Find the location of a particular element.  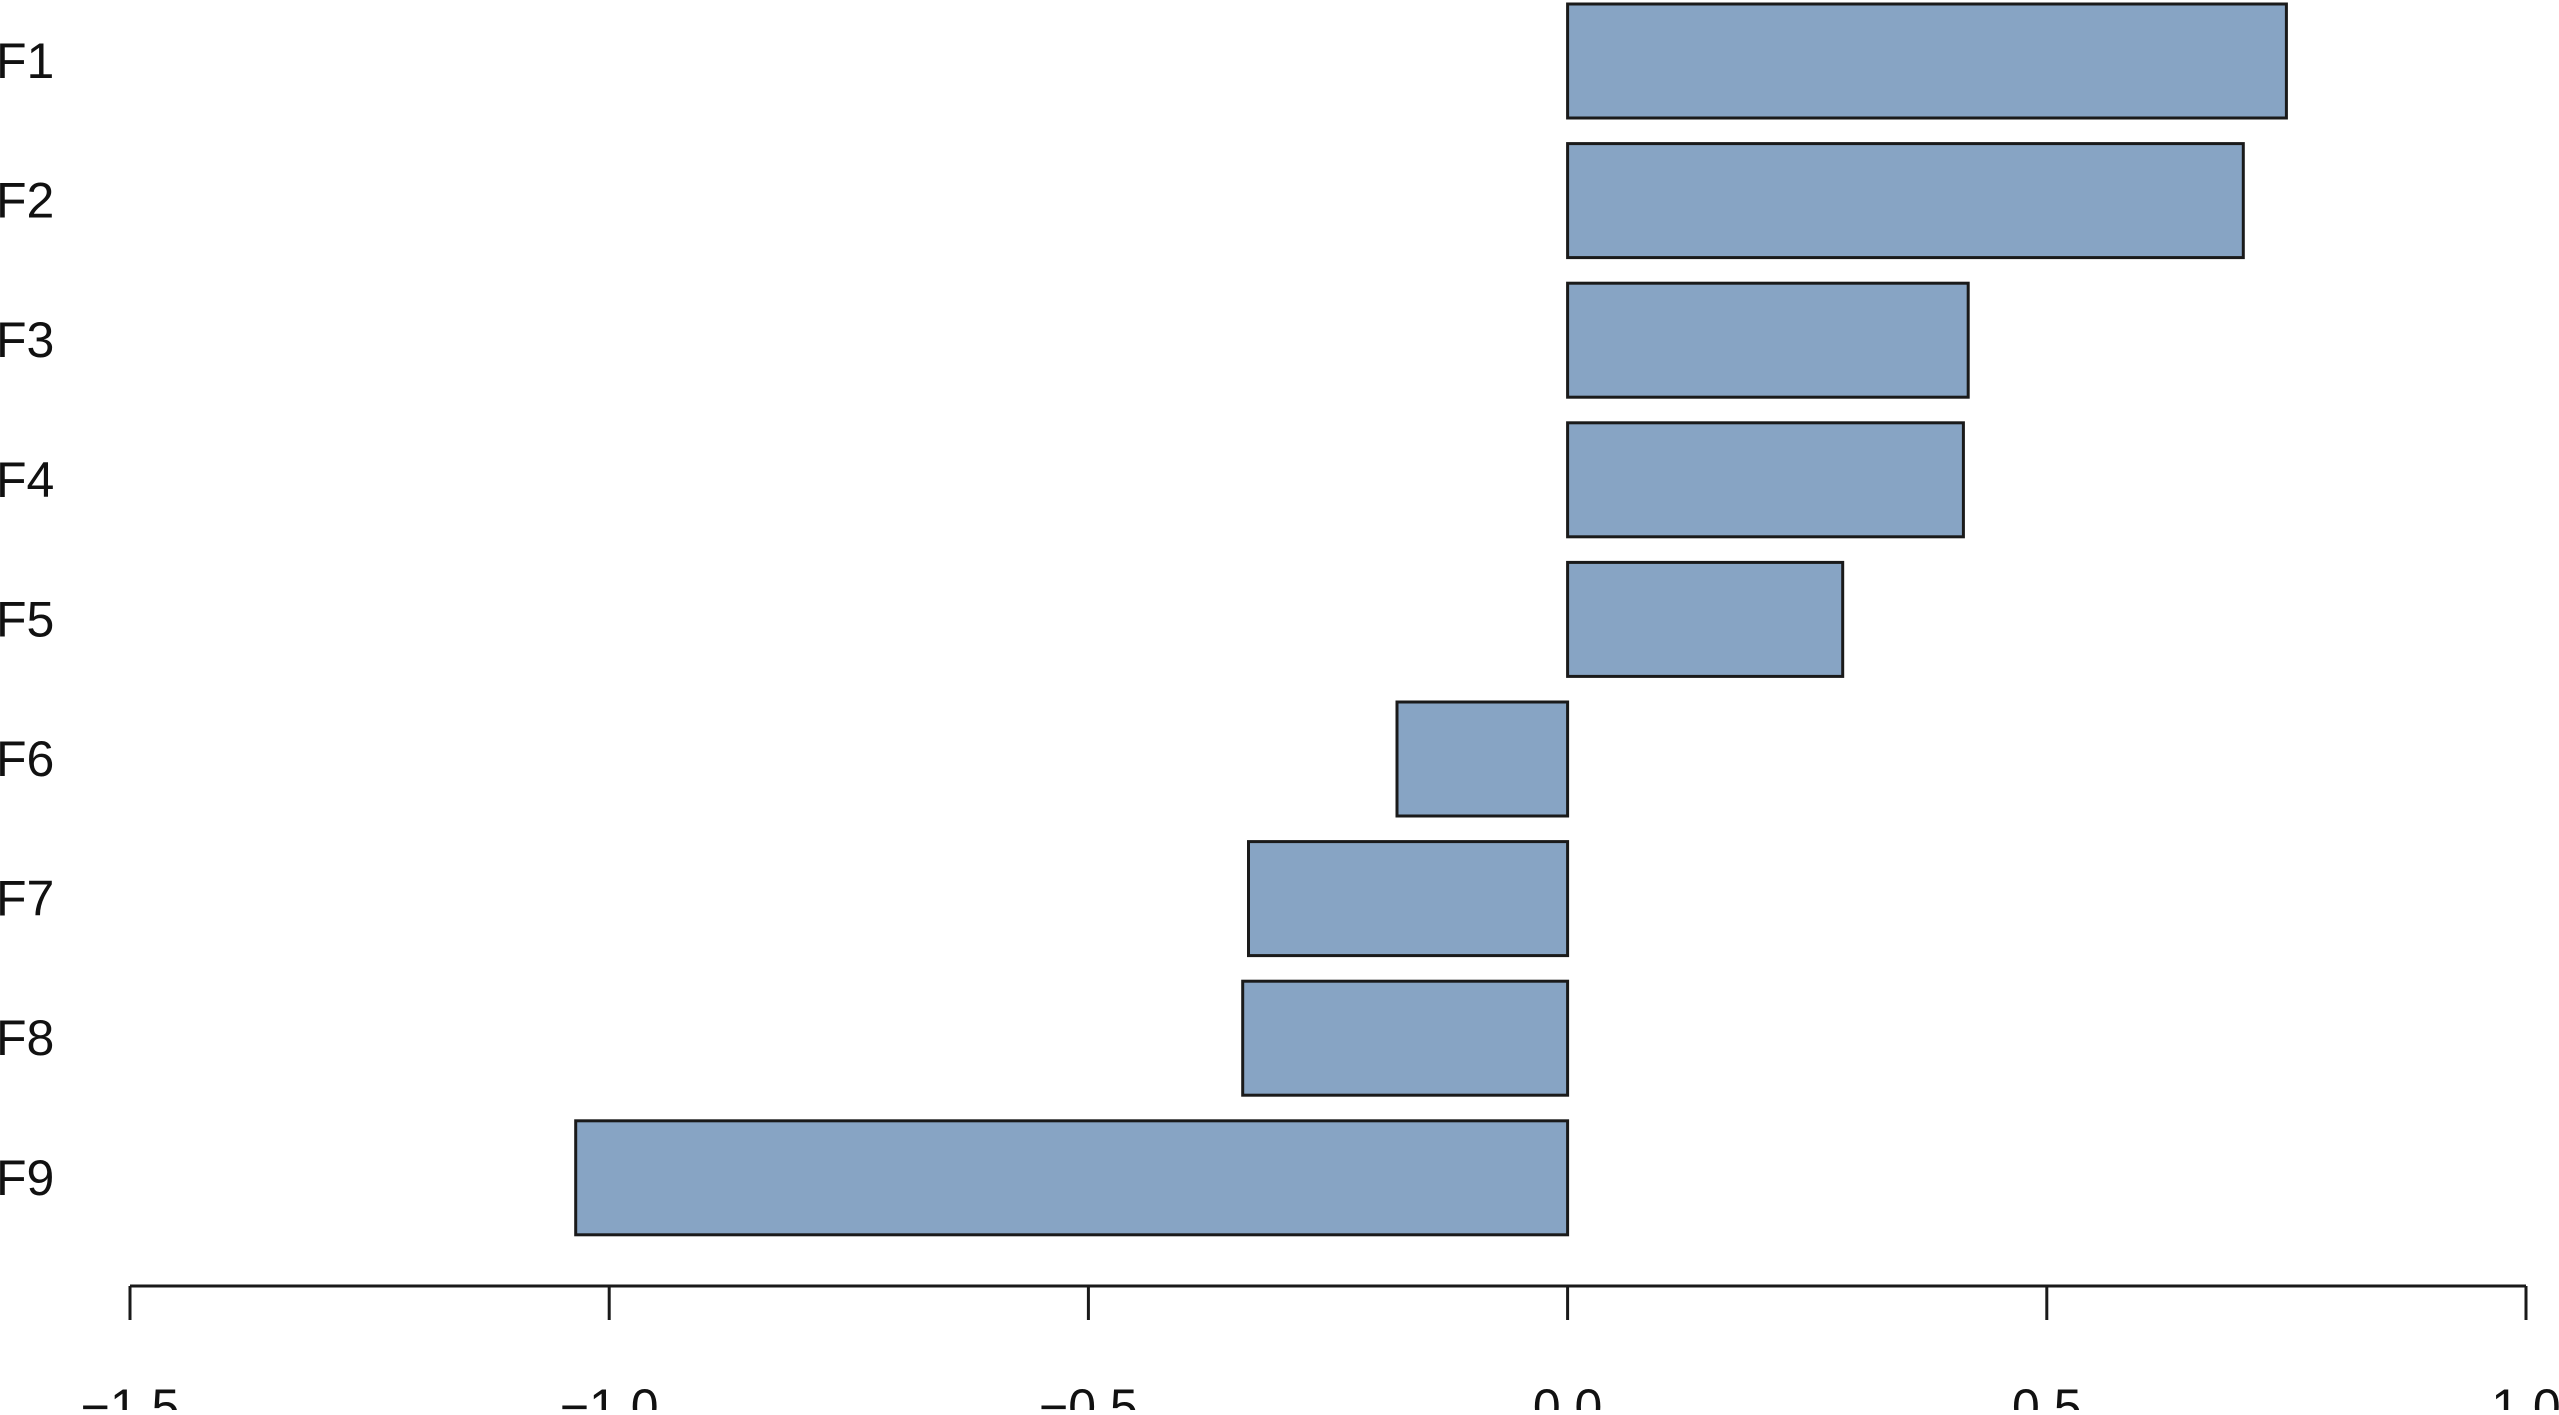

category-label-f5: F5 is located at coordinates (27, 619).